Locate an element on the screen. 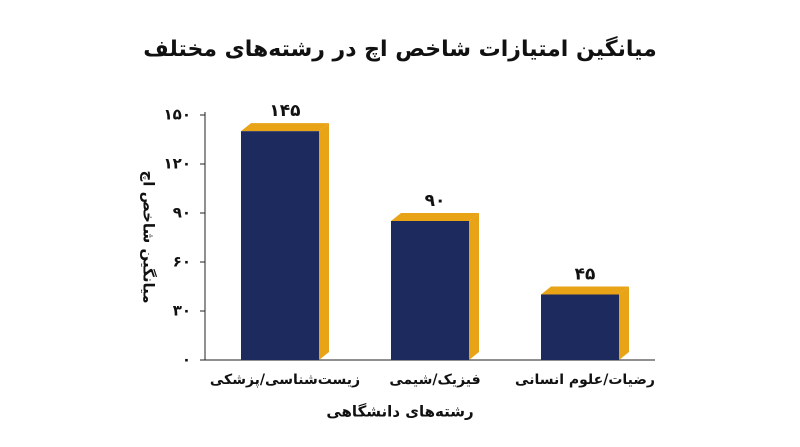 This screenshot has height=447, width=800. y-tick-label: ۹۰ is located at coordinates (182, 213).